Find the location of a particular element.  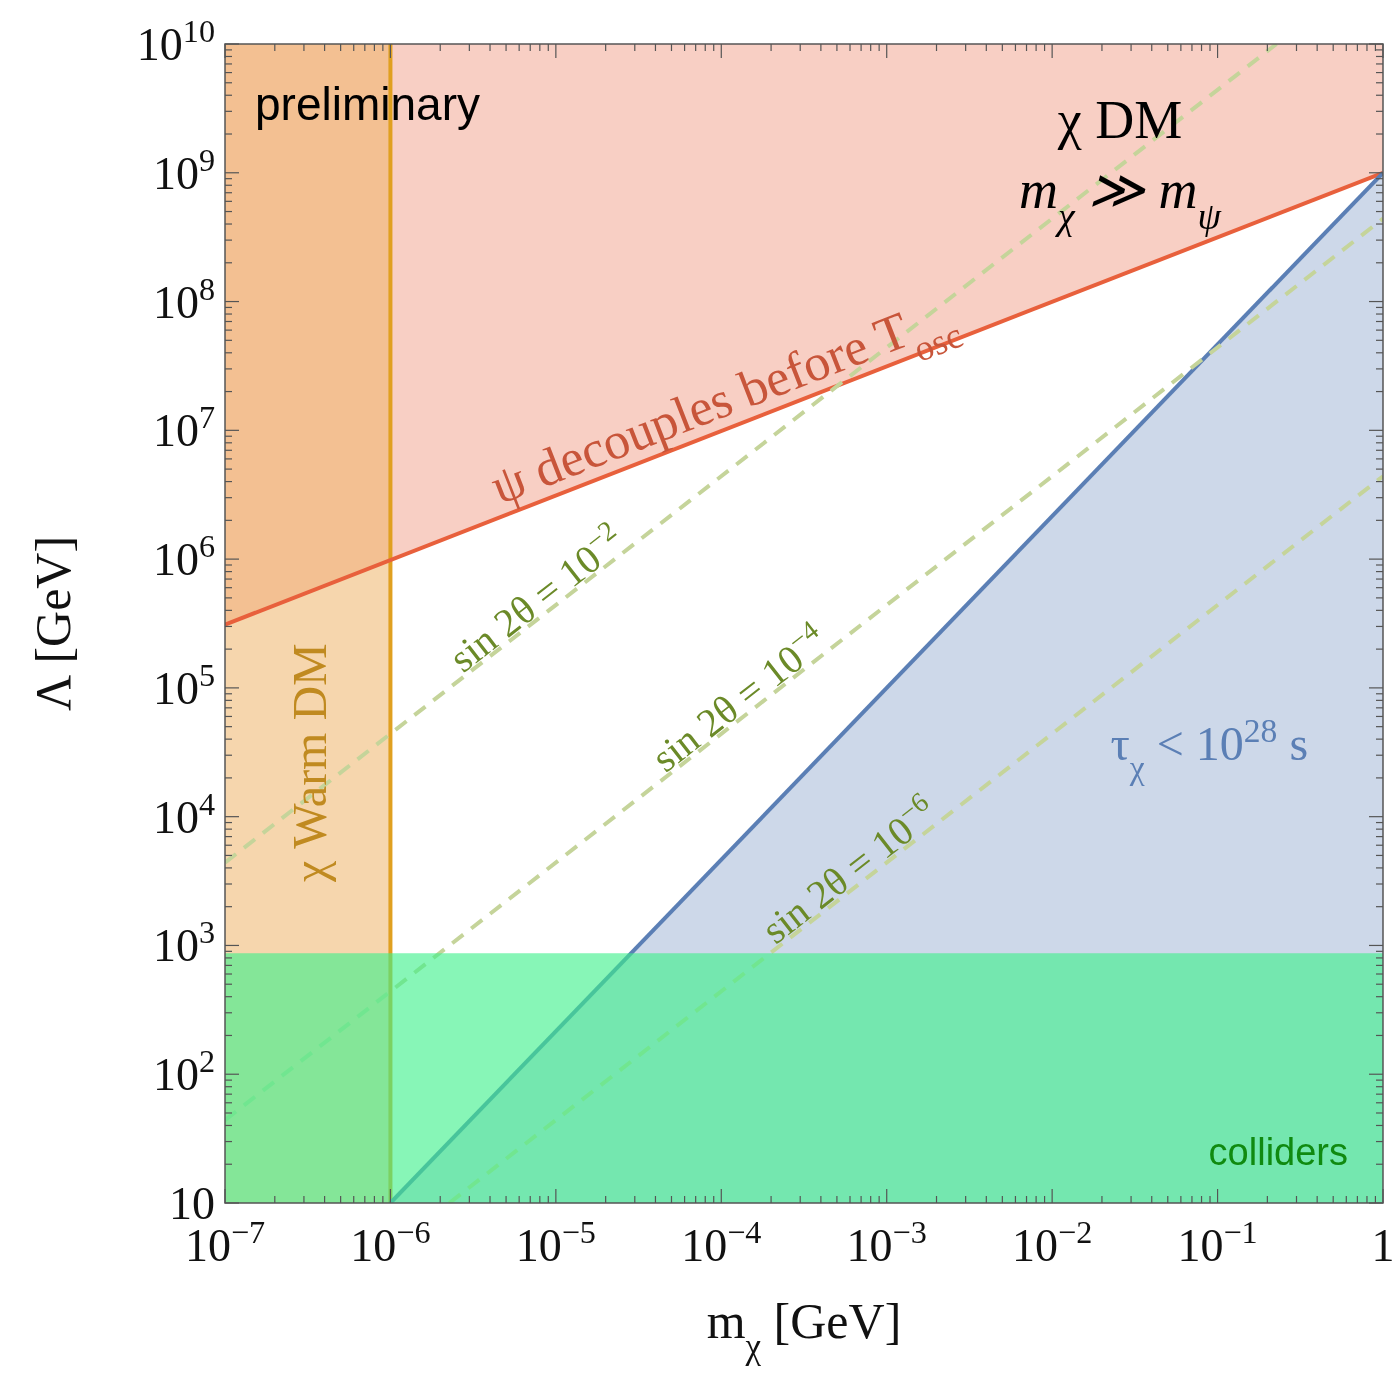

band-label: χ Warm DM is located at coordinates (309, 763).